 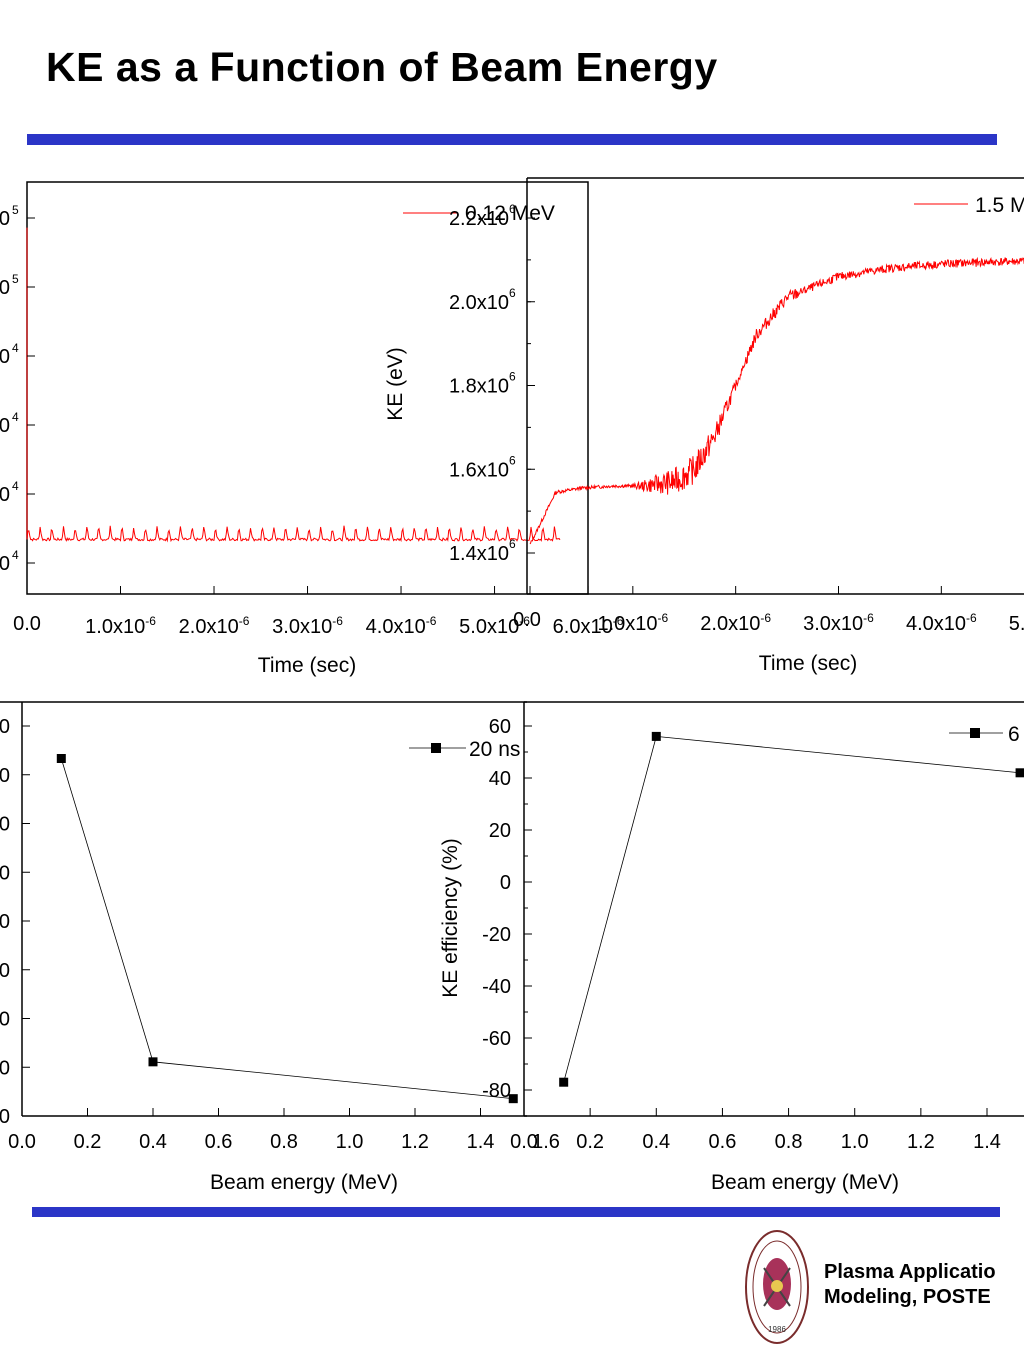 What do you see at coordinates (512, 139) in the screenshot?
I see `top-rule` at bounding box center [512, 139].